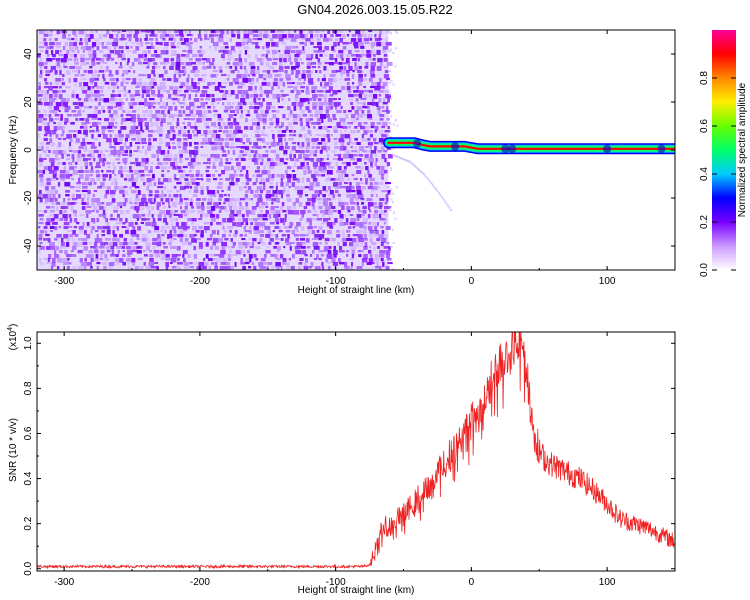 Image resolution: width=750 pixels, height=600 pixels. What do you see at coordinates (472, 281) in the screenshot?
I see `spectrogram-xtick-label: 0` at bounding box center [472, 281].